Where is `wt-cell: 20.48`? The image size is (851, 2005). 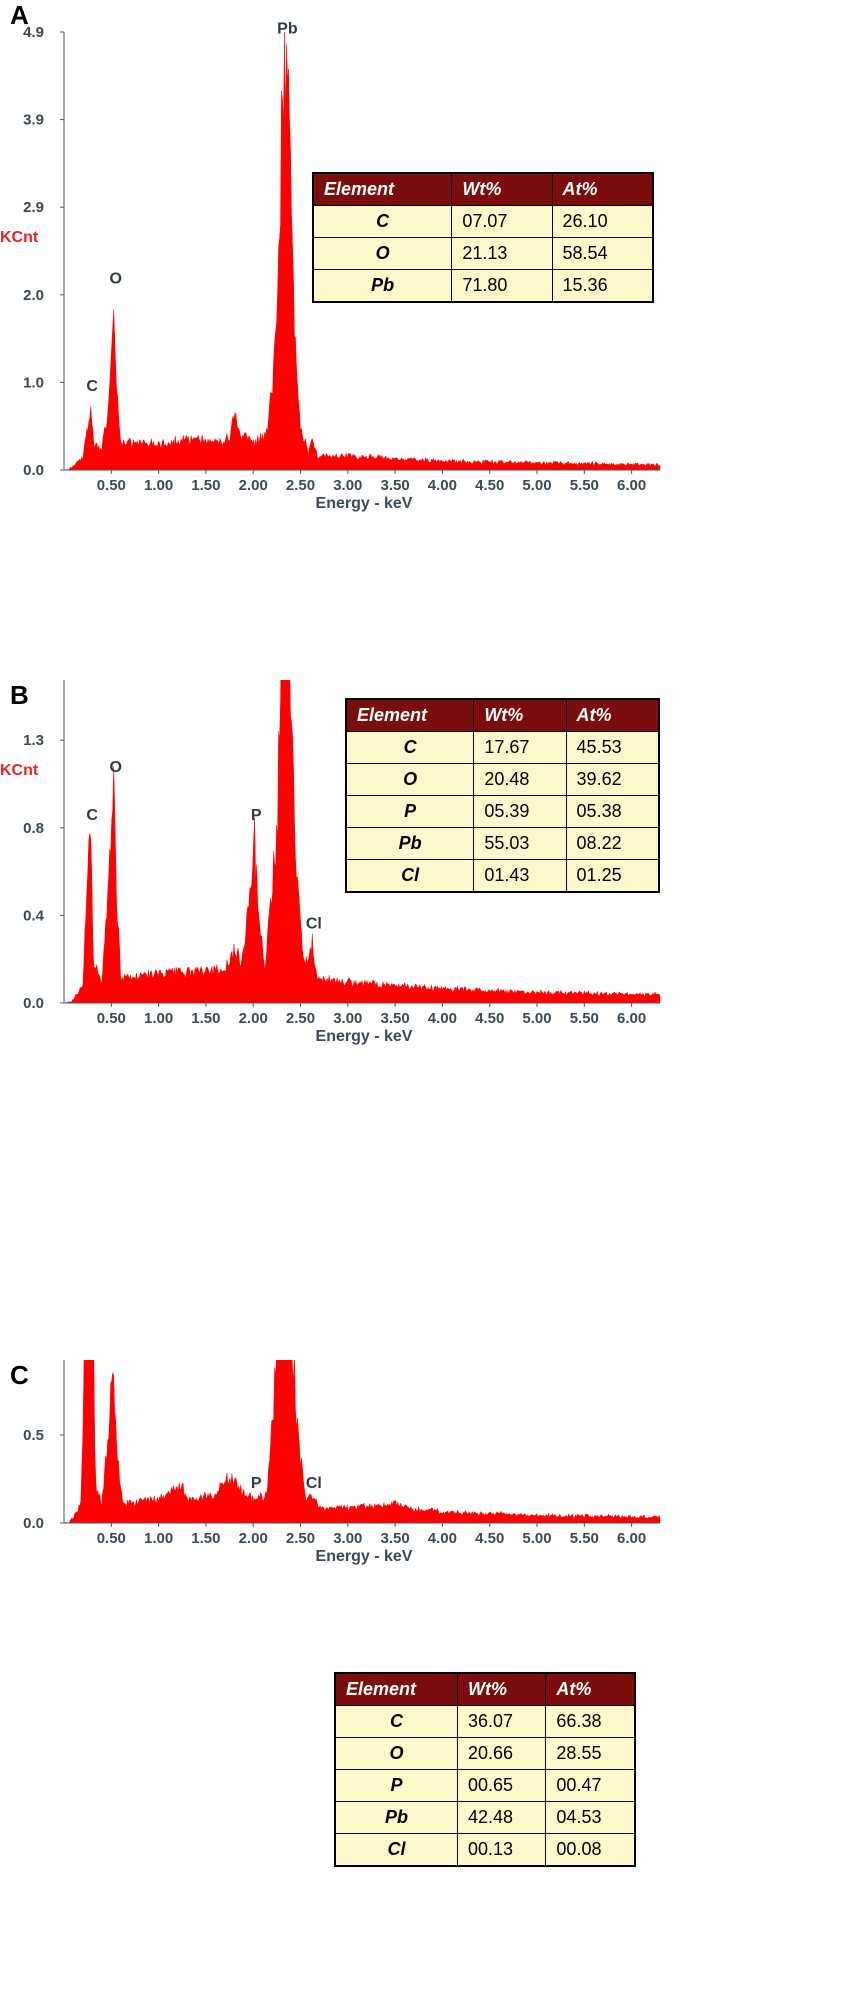
wt-cell: 20.48 is located at coordinates (520, 779).